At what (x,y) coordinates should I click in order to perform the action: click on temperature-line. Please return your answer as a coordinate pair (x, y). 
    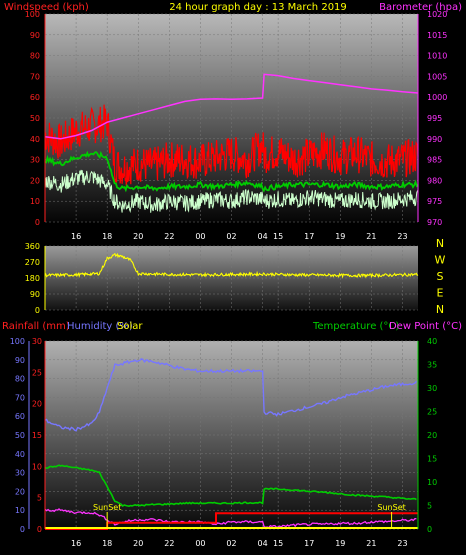
    Looking at the image, I should click on (230, 486).